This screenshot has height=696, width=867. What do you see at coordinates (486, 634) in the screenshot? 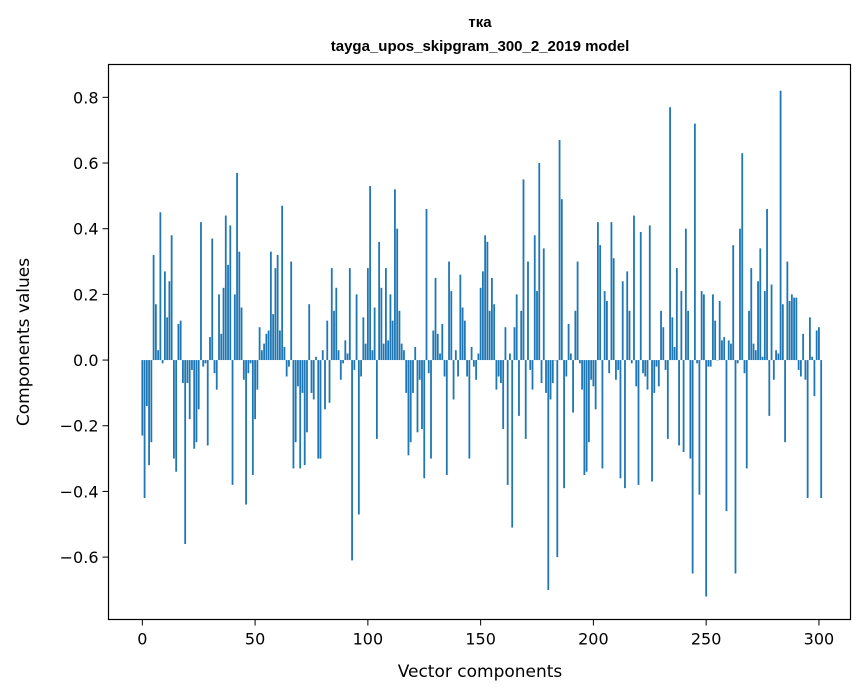
I see `x-axis-ticks: 0 50 100 150 200 250 300` at bounding box center [486, 634].